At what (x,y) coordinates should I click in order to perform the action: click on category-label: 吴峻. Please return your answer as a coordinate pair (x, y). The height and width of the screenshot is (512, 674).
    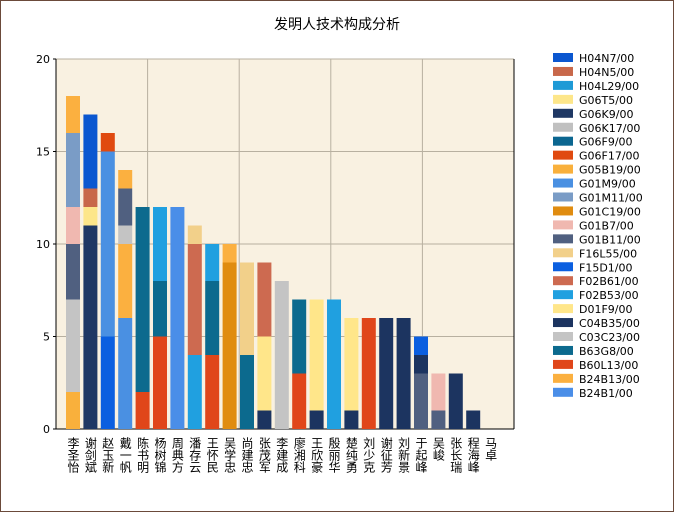
    Looking at the image, I should click on (438, 449).